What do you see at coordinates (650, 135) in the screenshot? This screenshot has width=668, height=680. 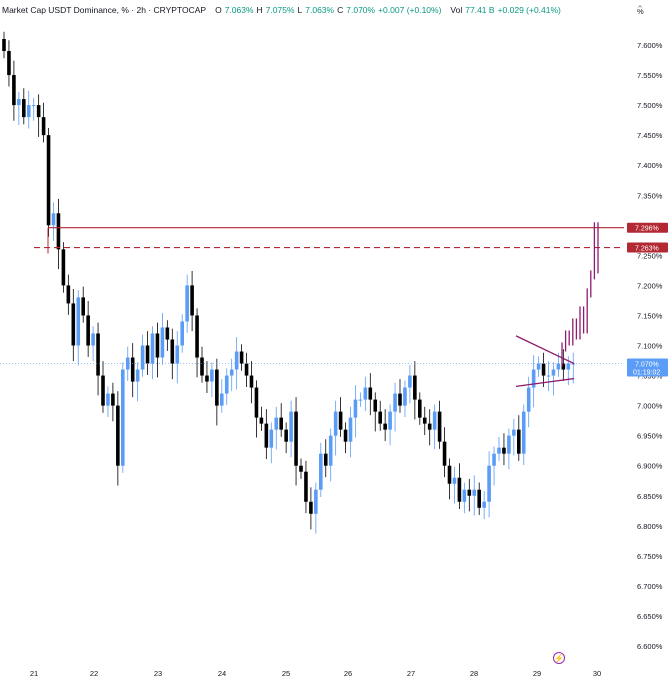 I see `price-tick-label: 7.450%` at bounding box center [650, 135].